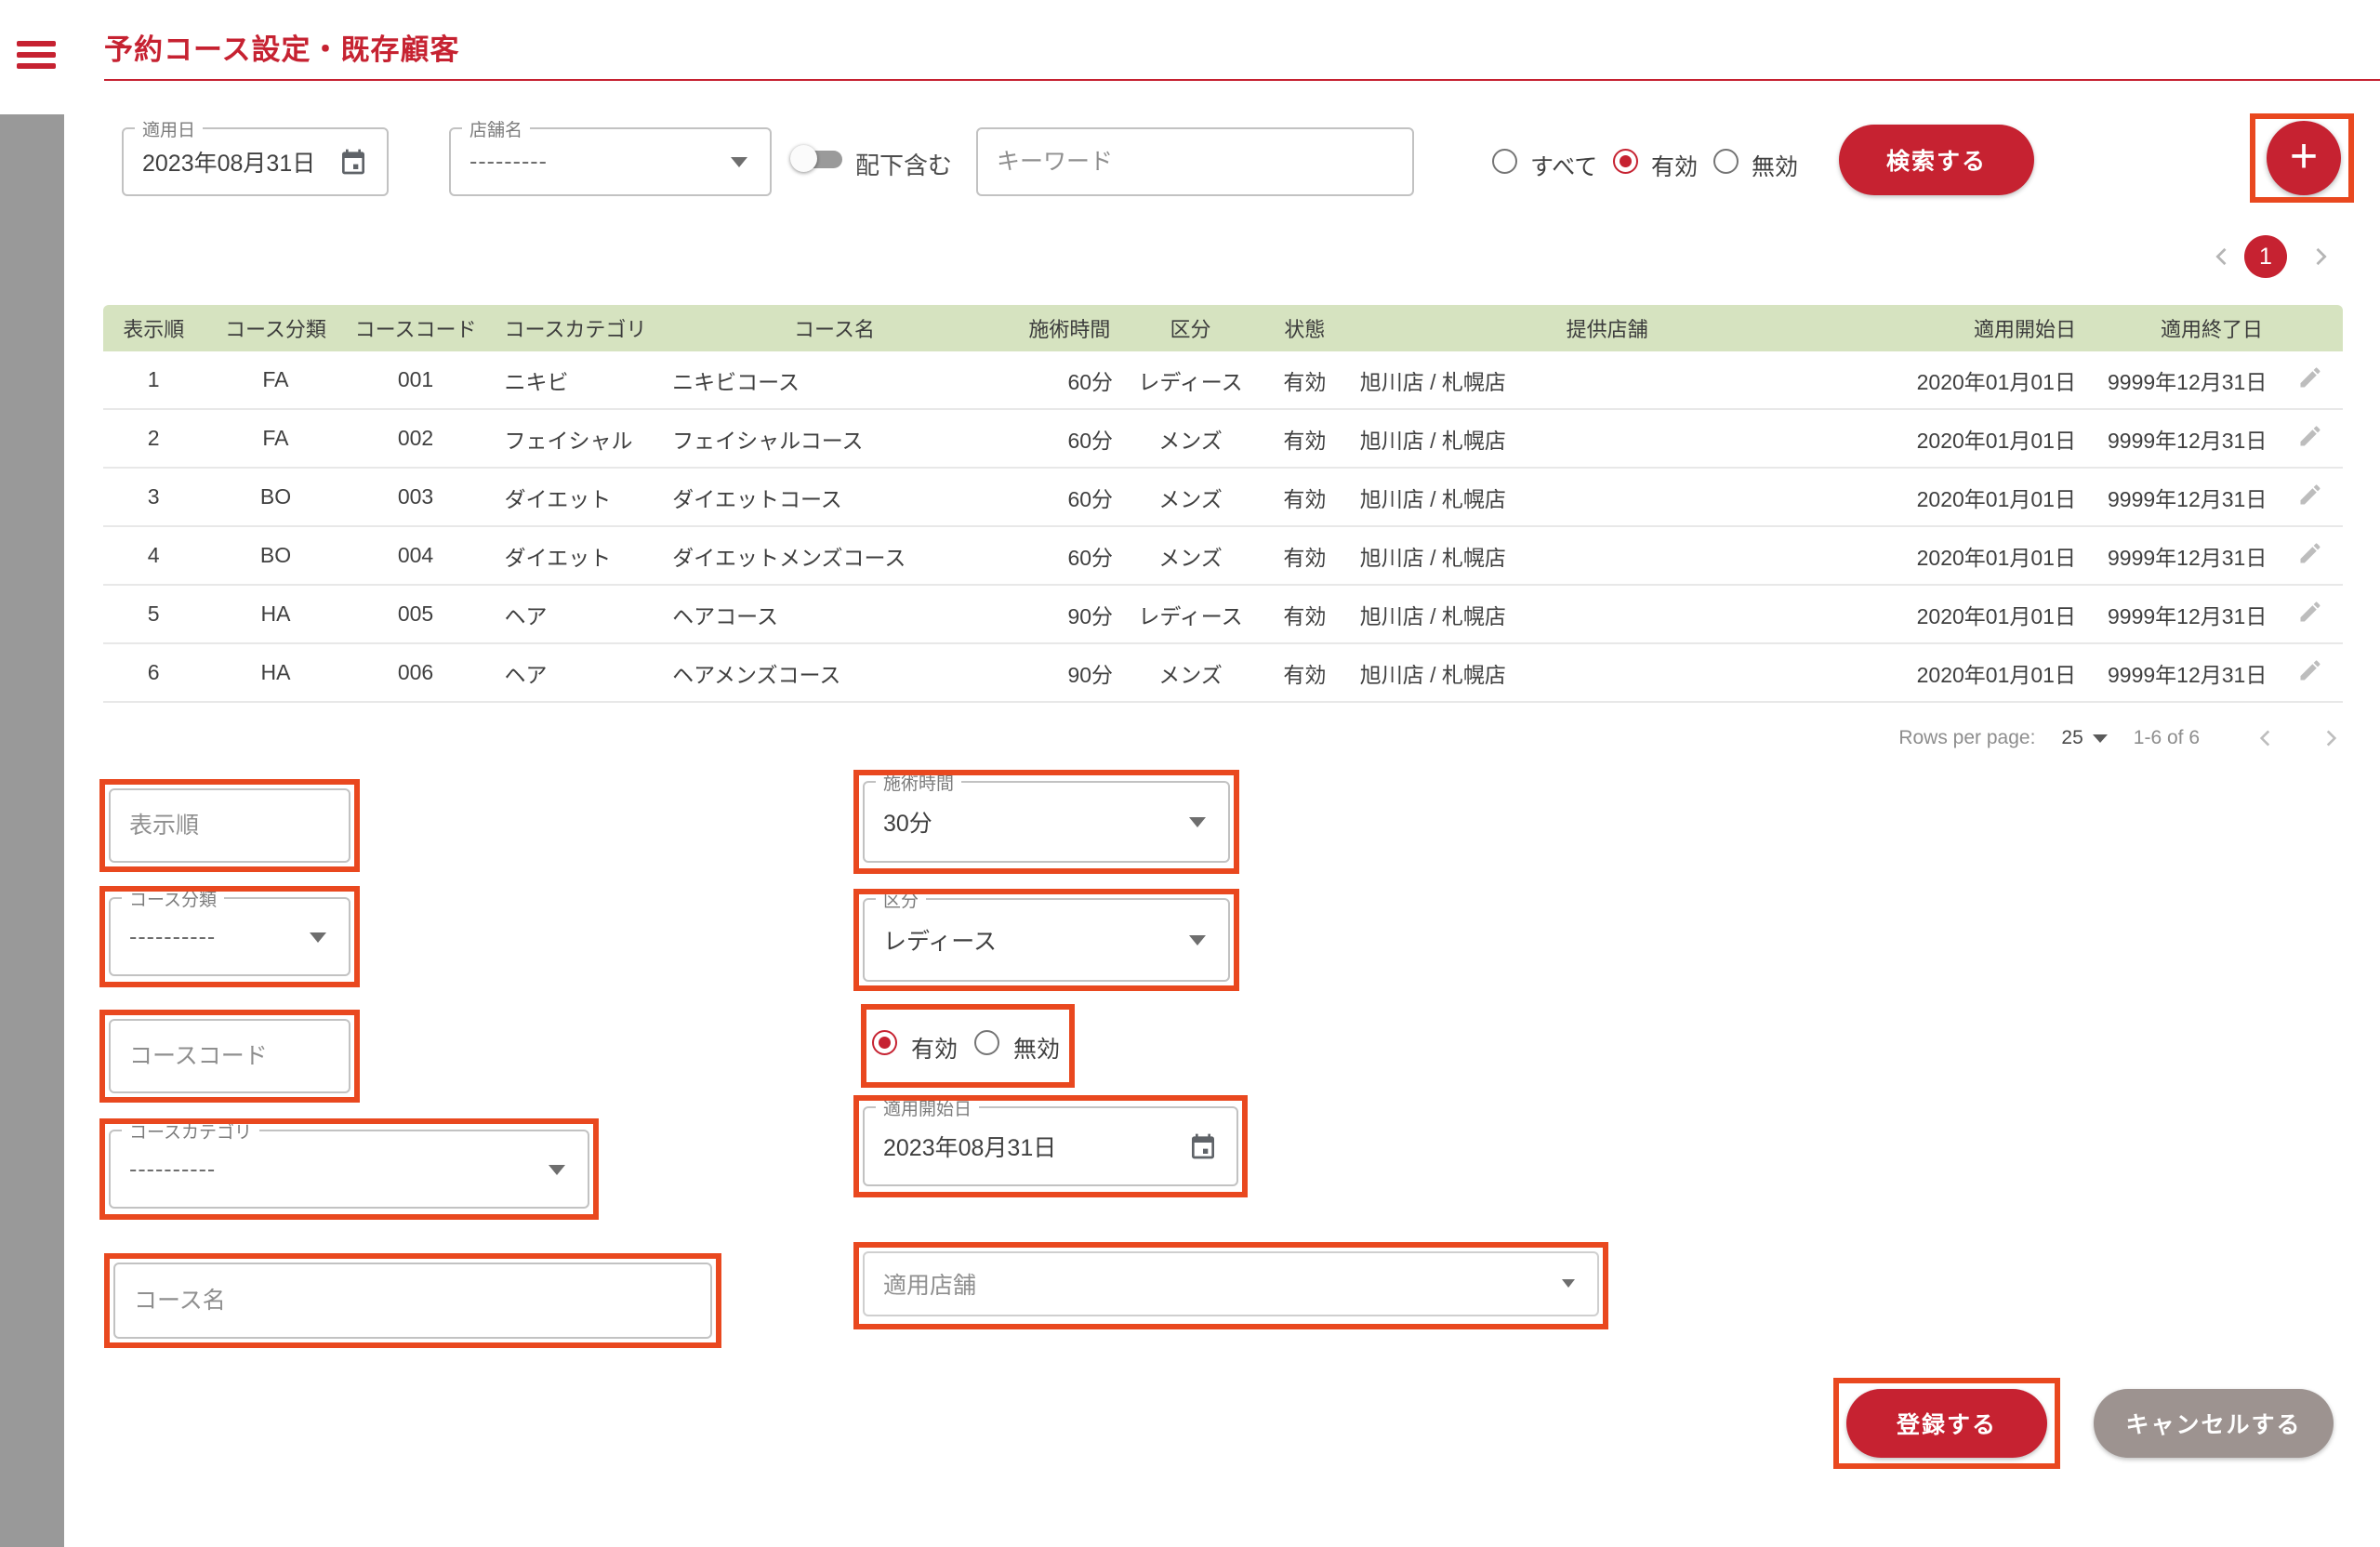 Image resolution: width=2380 pixels, height=1547 pixels. What do you see at coordinates (415, 555) in the screenshot?
I see `cell-course-code: 004` at bounding box center [415, 555].